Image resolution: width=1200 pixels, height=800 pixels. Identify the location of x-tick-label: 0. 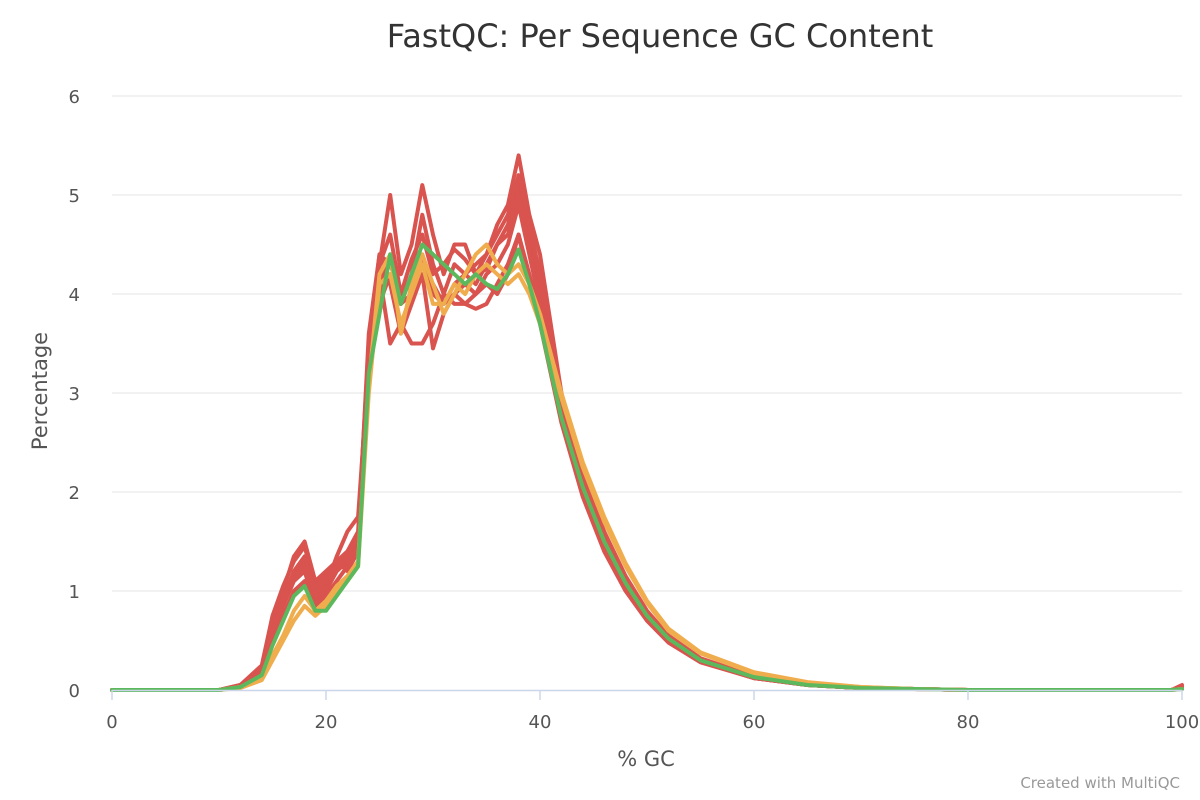
(111, 722).